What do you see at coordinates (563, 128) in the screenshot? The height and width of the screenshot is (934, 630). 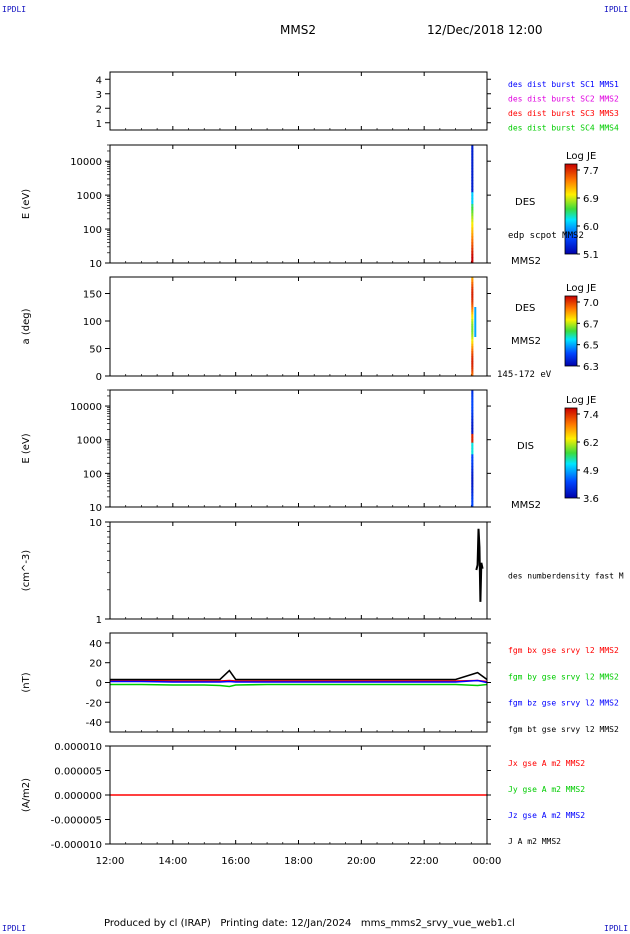 I see `panel-ephemeris-legend-entry: des dist burst SC4 MMS4` at bounding box center [563, 128].